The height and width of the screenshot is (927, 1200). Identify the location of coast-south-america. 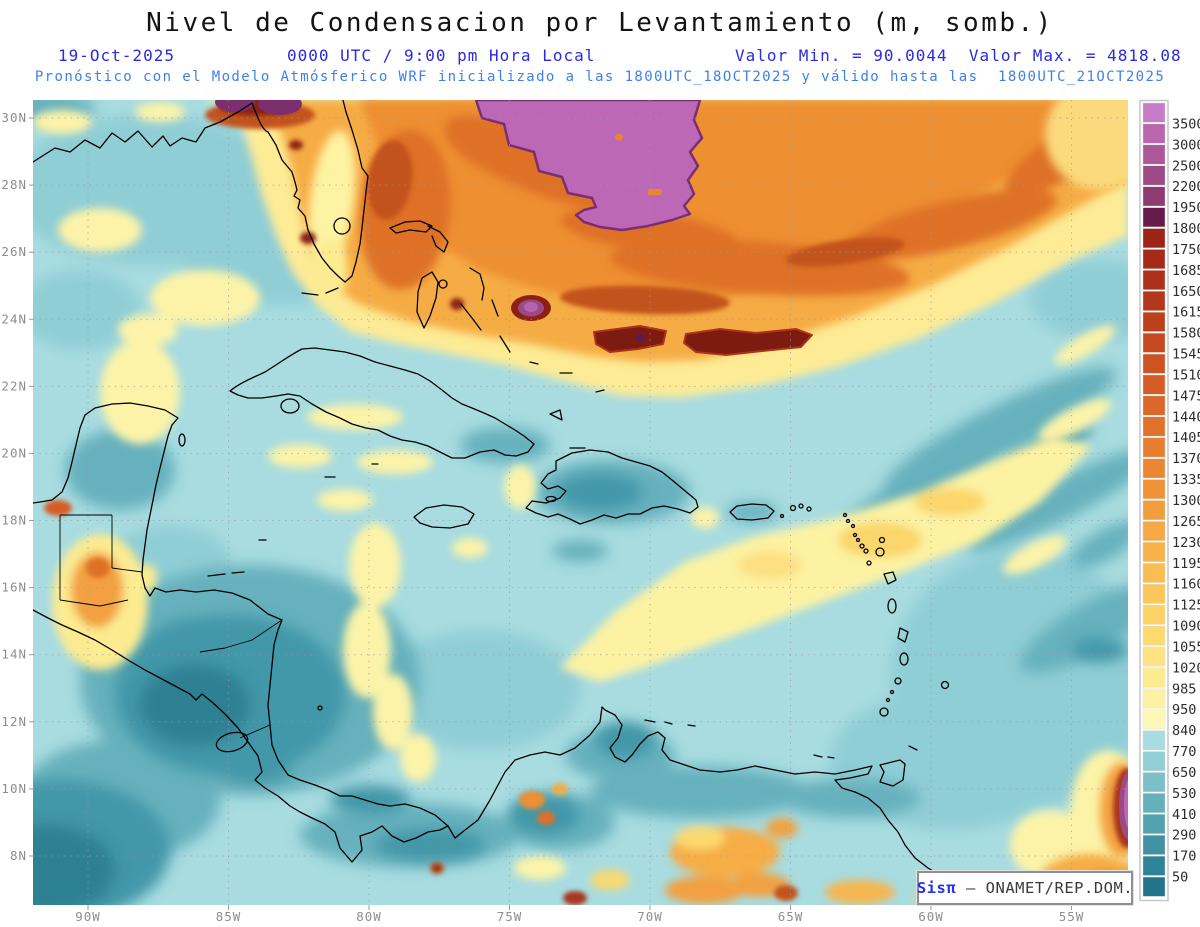
(721, 805).